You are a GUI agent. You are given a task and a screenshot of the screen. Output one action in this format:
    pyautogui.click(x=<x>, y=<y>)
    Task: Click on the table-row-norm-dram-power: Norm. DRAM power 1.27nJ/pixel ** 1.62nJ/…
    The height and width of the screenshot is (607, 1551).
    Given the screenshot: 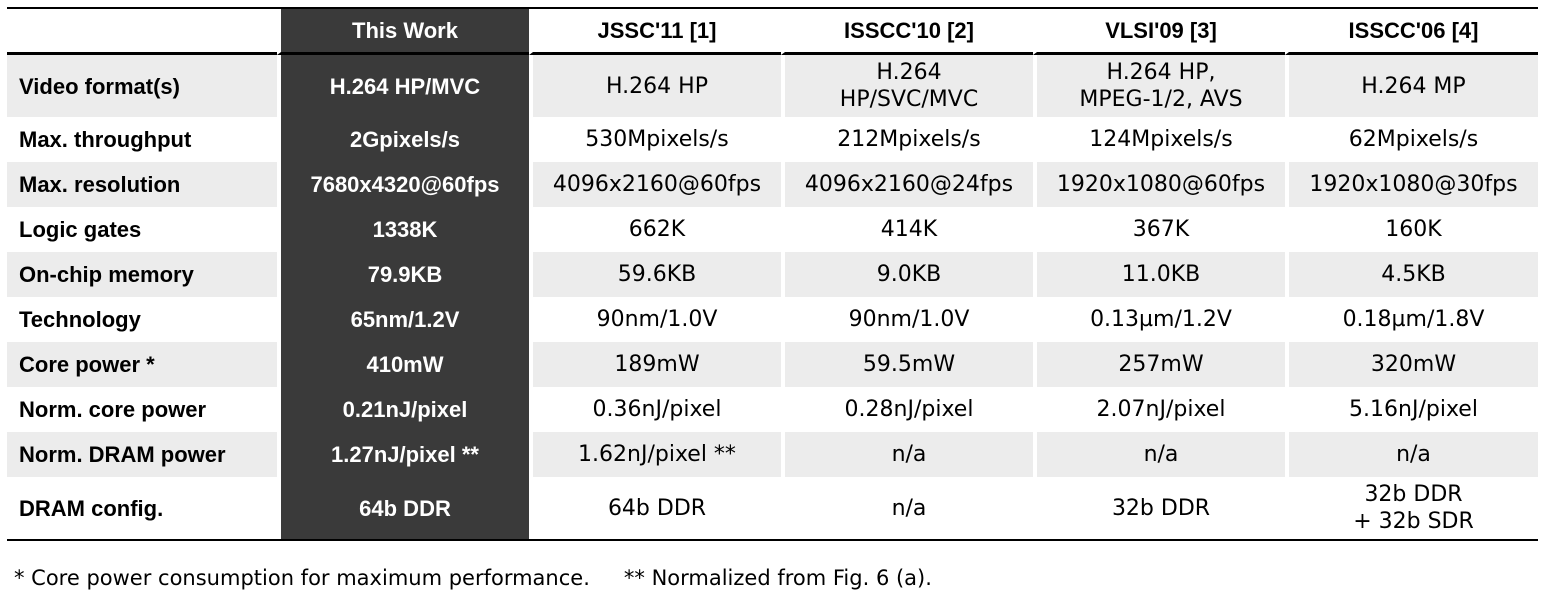 What is the action you would take?
    pyautogui.click(x=772, y=454)
    